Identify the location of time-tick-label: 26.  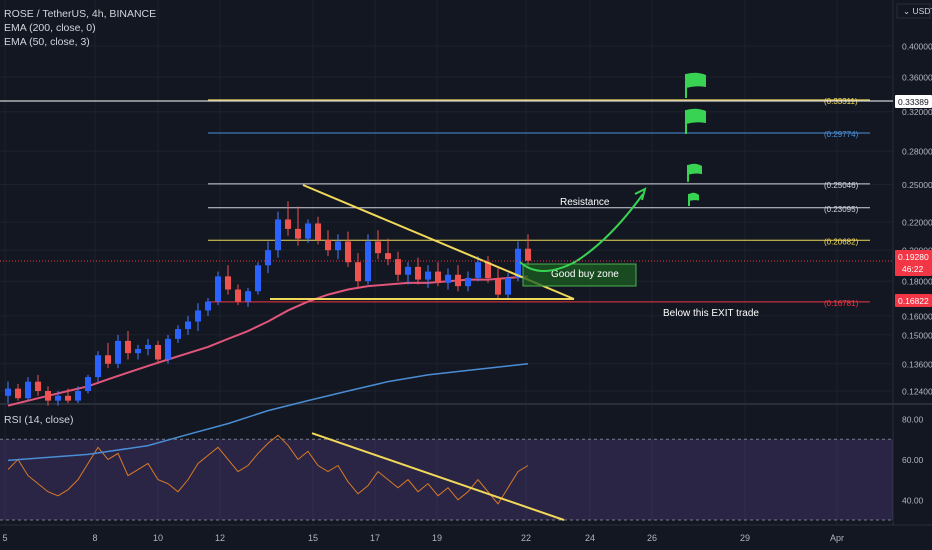
(652, 538).